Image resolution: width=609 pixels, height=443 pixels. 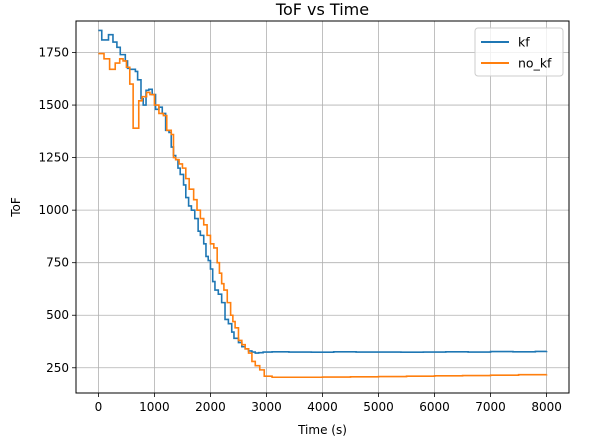 What do you see at coordinates (378, 407) in the screenshot?
I see `x-tick-label: 5000` at bounding box center [378, 407].